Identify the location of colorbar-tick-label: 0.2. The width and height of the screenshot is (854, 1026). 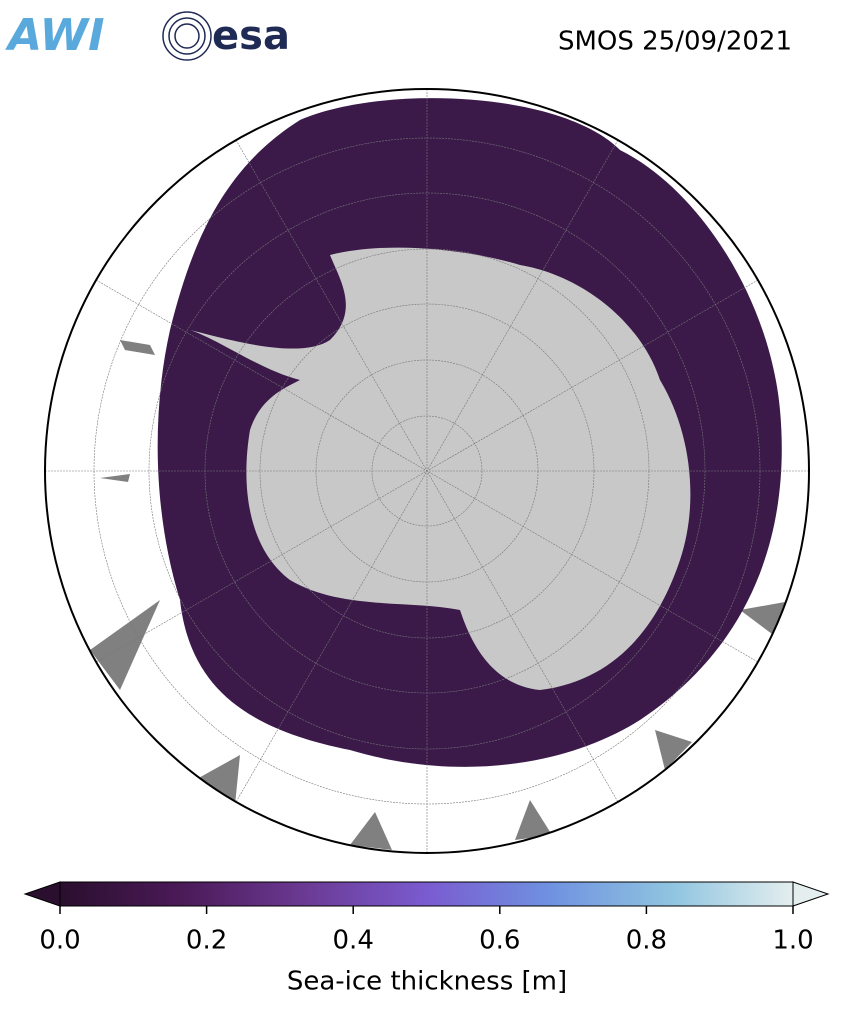
(206, 941).